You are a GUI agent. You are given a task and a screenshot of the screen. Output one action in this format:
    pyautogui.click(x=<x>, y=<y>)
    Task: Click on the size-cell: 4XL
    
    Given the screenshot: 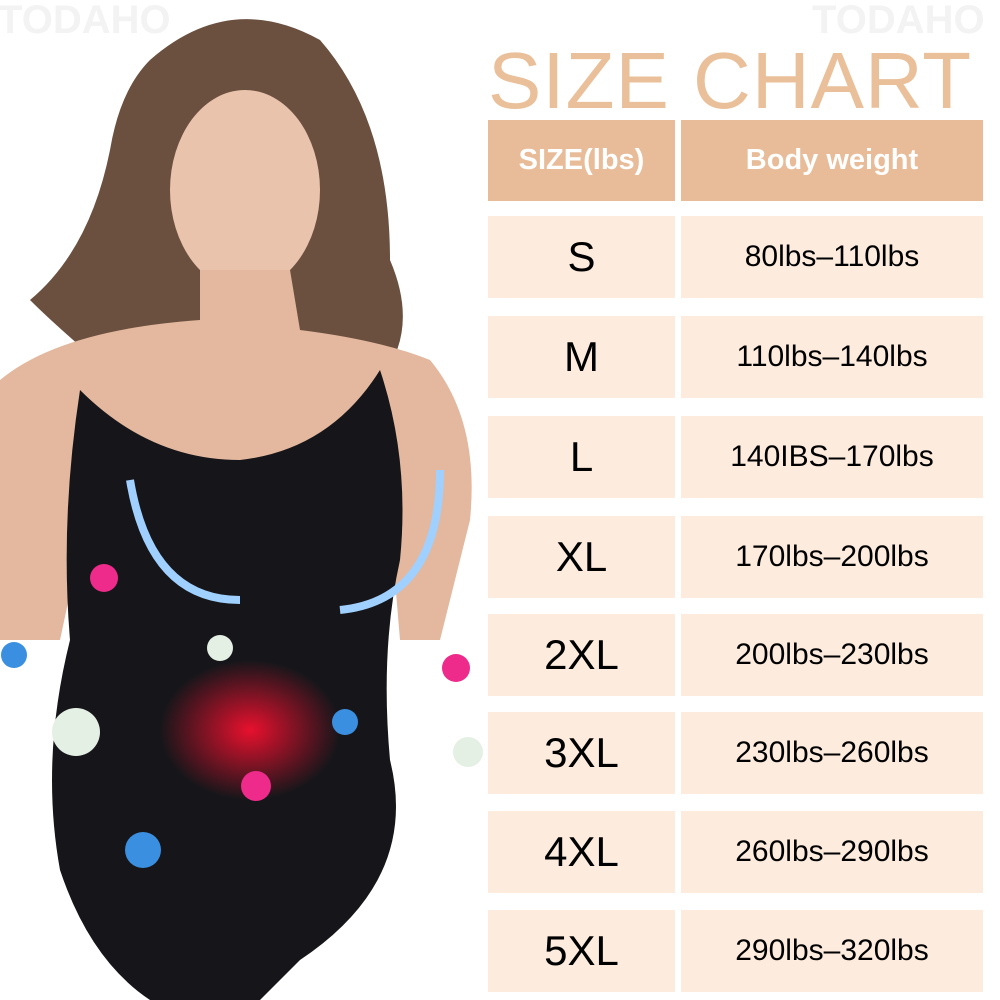 What is the action you would take?
    pyautogui.click(x=581, y=852)
    